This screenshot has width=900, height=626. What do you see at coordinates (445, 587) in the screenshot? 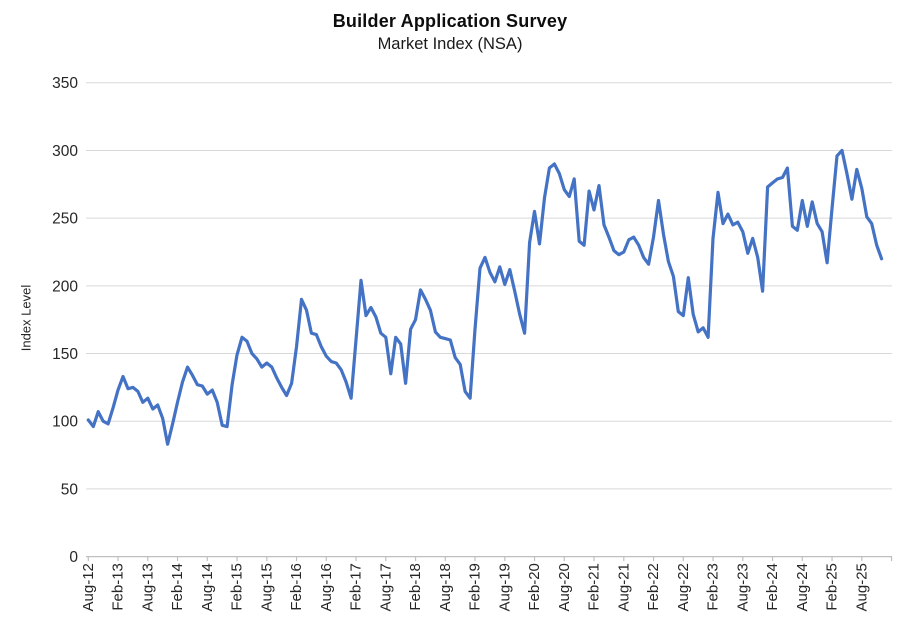
I see `x-axis-tick-label: Aug-18` at bounding box center [445, 587].